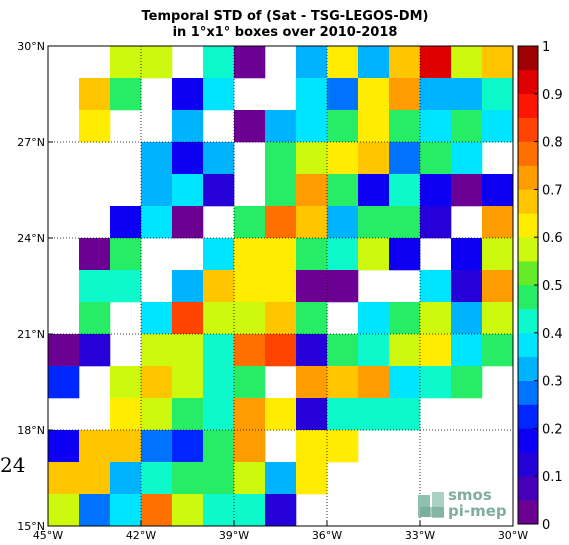 This screenshot has width=569, height=545. What do you see at coordinates (31, 430) in the screenshot?
I see `y-tick-label: 18°N` at bounding box center [31, 430].